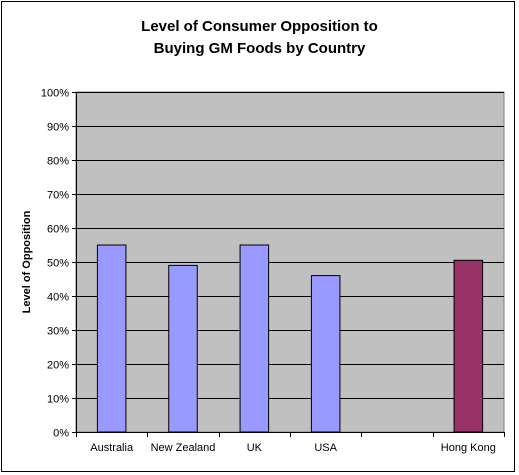 The height and width of the screenshot is (475, 519). Describe the element at coordinates (58, 400) in the screenshot. I see `y-tick-label: 10%` at that location.